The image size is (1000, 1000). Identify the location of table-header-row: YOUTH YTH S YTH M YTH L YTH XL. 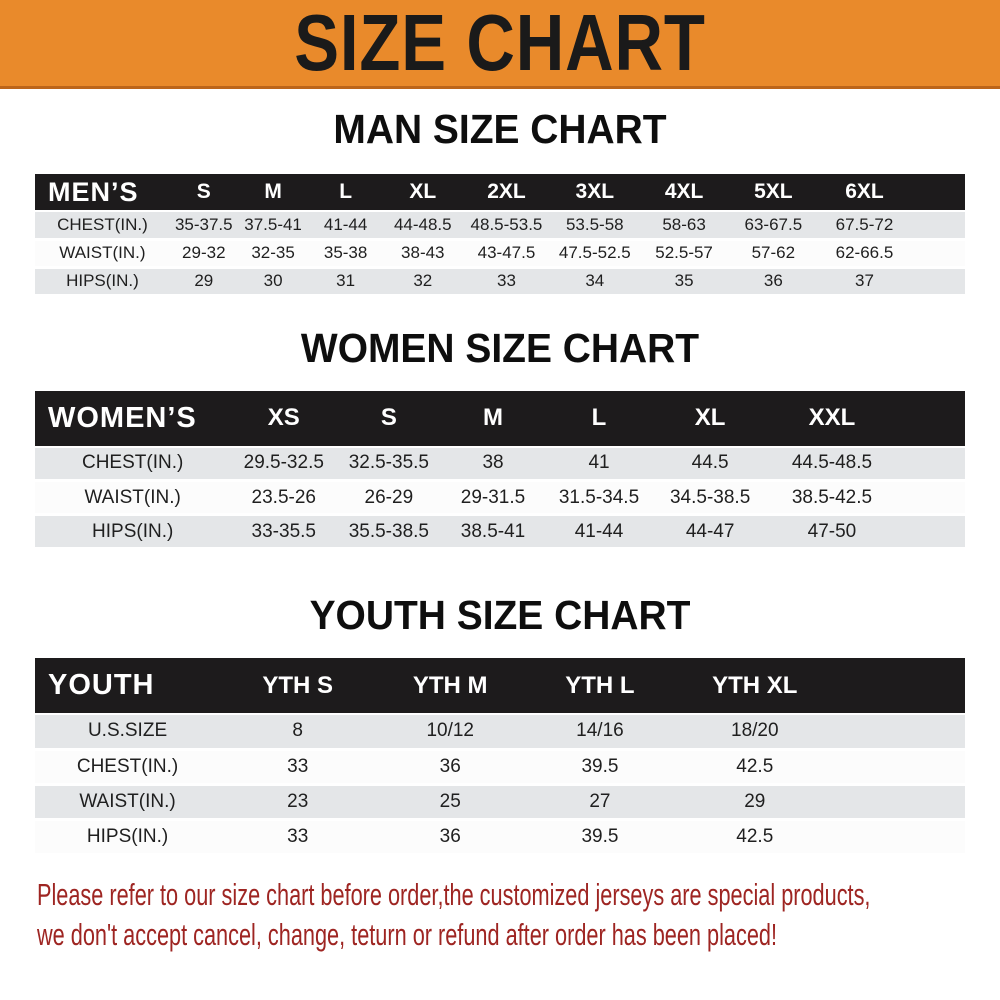
(500, 686).